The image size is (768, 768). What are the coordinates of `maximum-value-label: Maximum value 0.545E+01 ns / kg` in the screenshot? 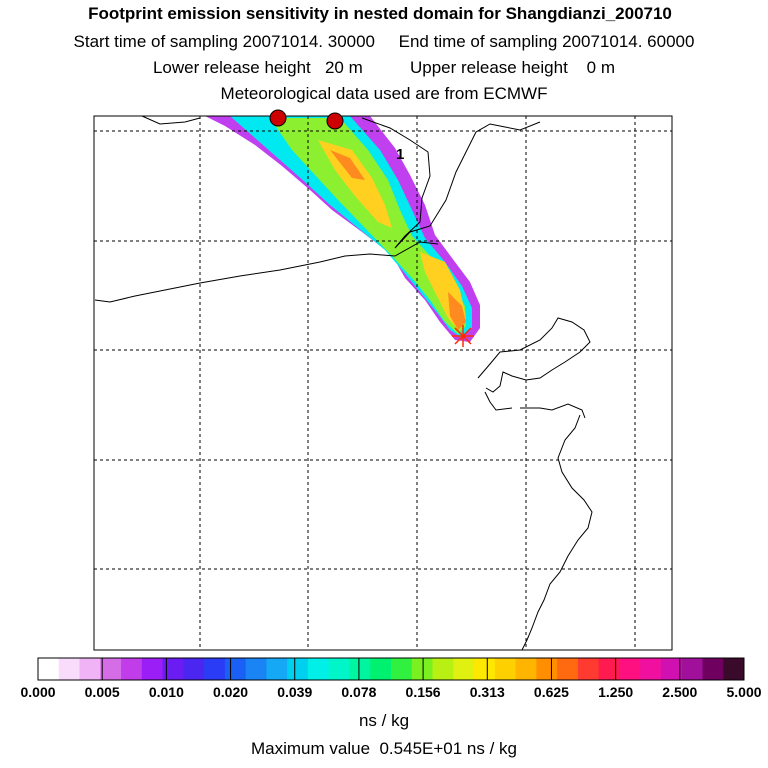 It's located at (384, 748).